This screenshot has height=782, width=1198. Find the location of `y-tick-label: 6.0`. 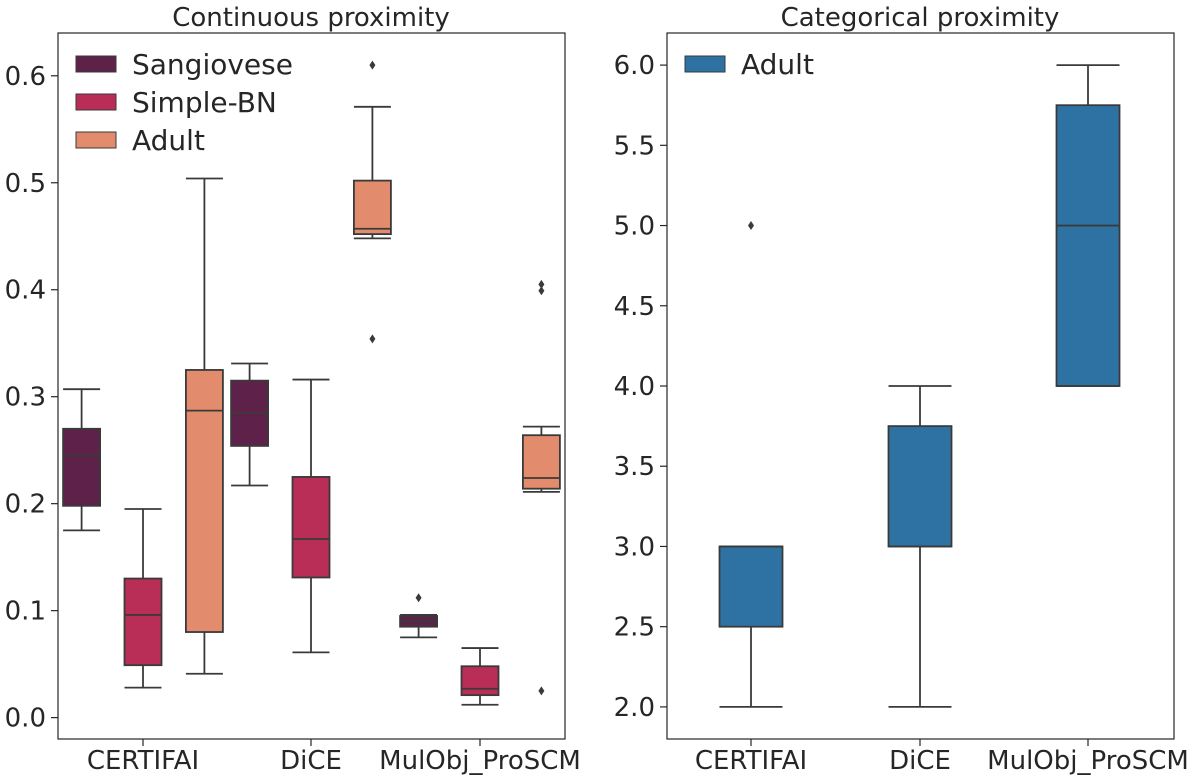

y-tick-label: 6.0 is located at coordinates (634, 66).